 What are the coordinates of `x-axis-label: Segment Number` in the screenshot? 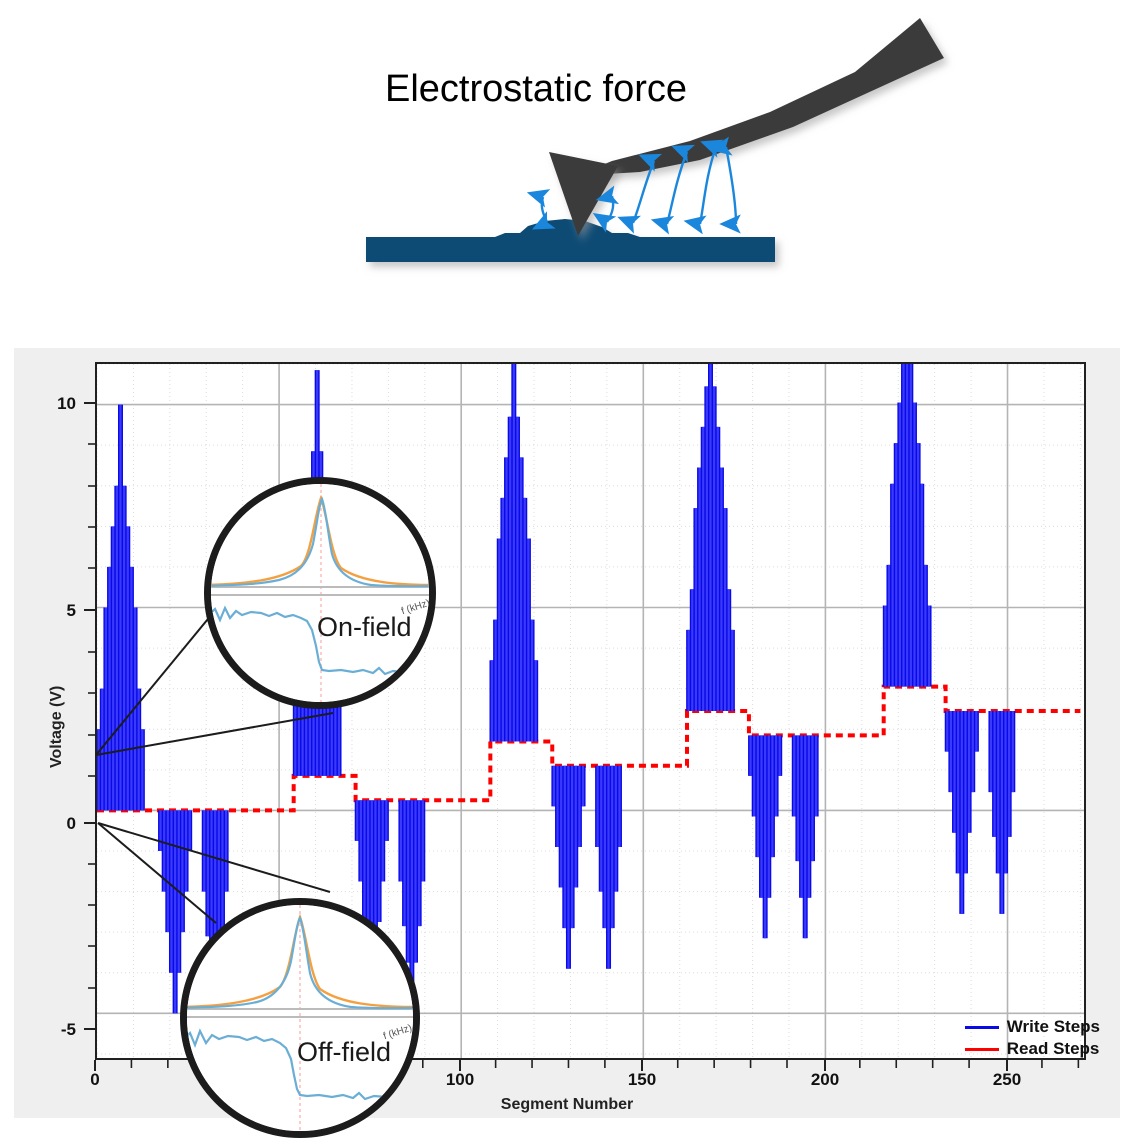 It's located at (567, 1104).